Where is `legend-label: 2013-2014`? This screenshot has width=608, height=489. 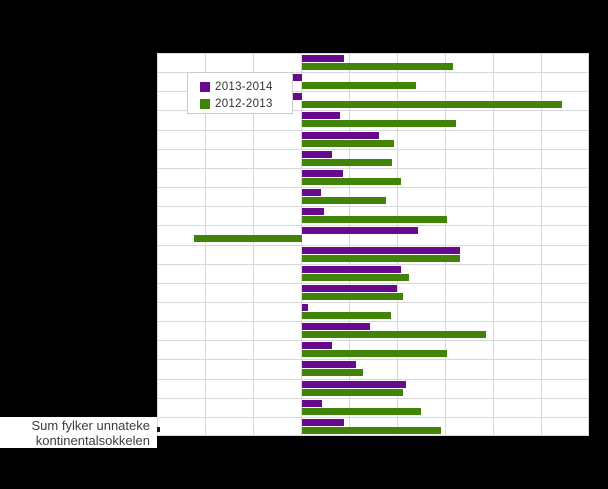
legend-label: 2013-2014 is located at coordinates (244, 86).